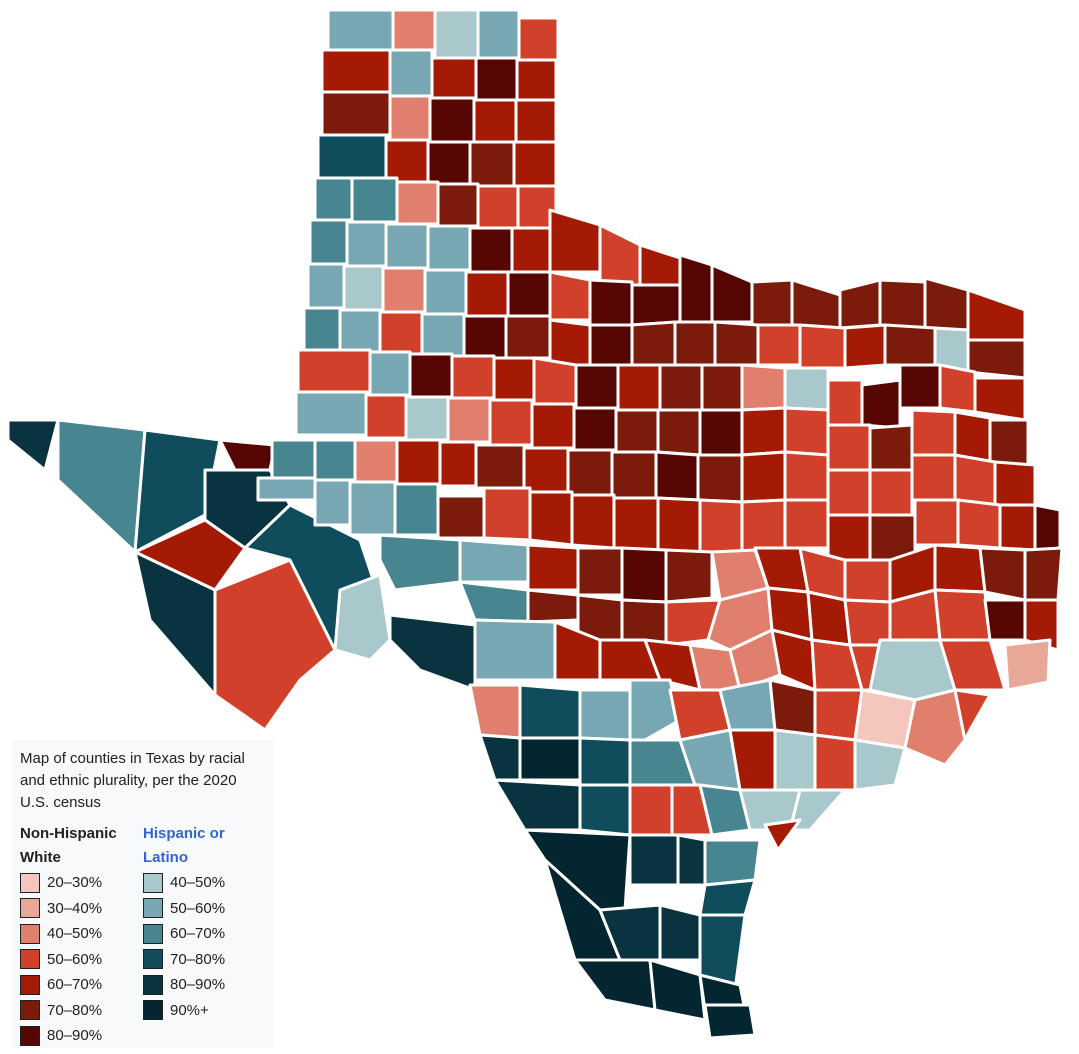  I want to click on legend-item-hl: 70–80%, so click(204, 960).